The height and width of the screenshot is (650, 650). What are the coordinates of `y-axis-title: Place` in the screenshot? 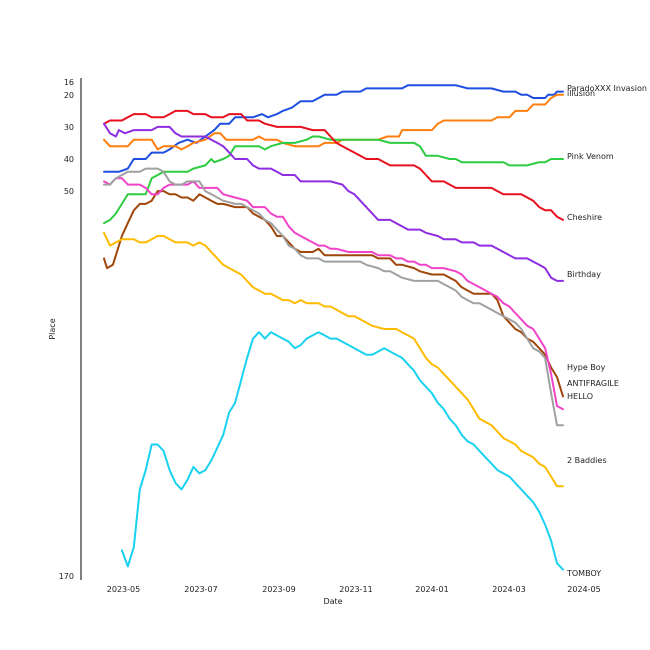 It's located at (52, 328).